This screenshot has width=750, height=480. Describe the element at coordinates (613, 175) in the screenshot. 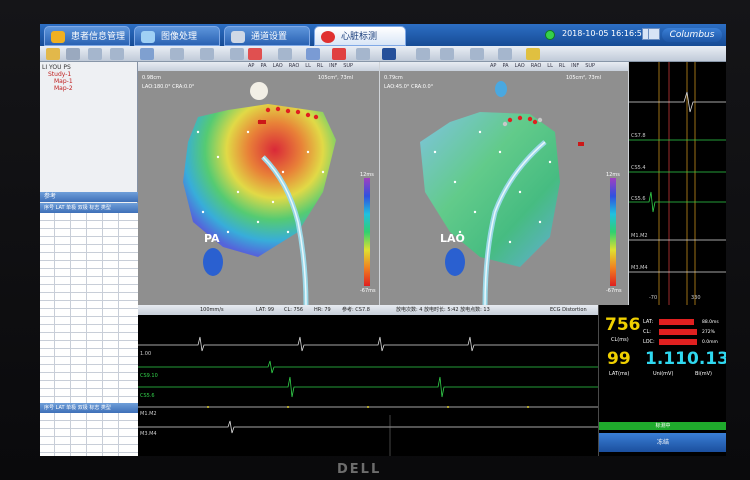

I see `lao-scale-top: 12ms` at that location.